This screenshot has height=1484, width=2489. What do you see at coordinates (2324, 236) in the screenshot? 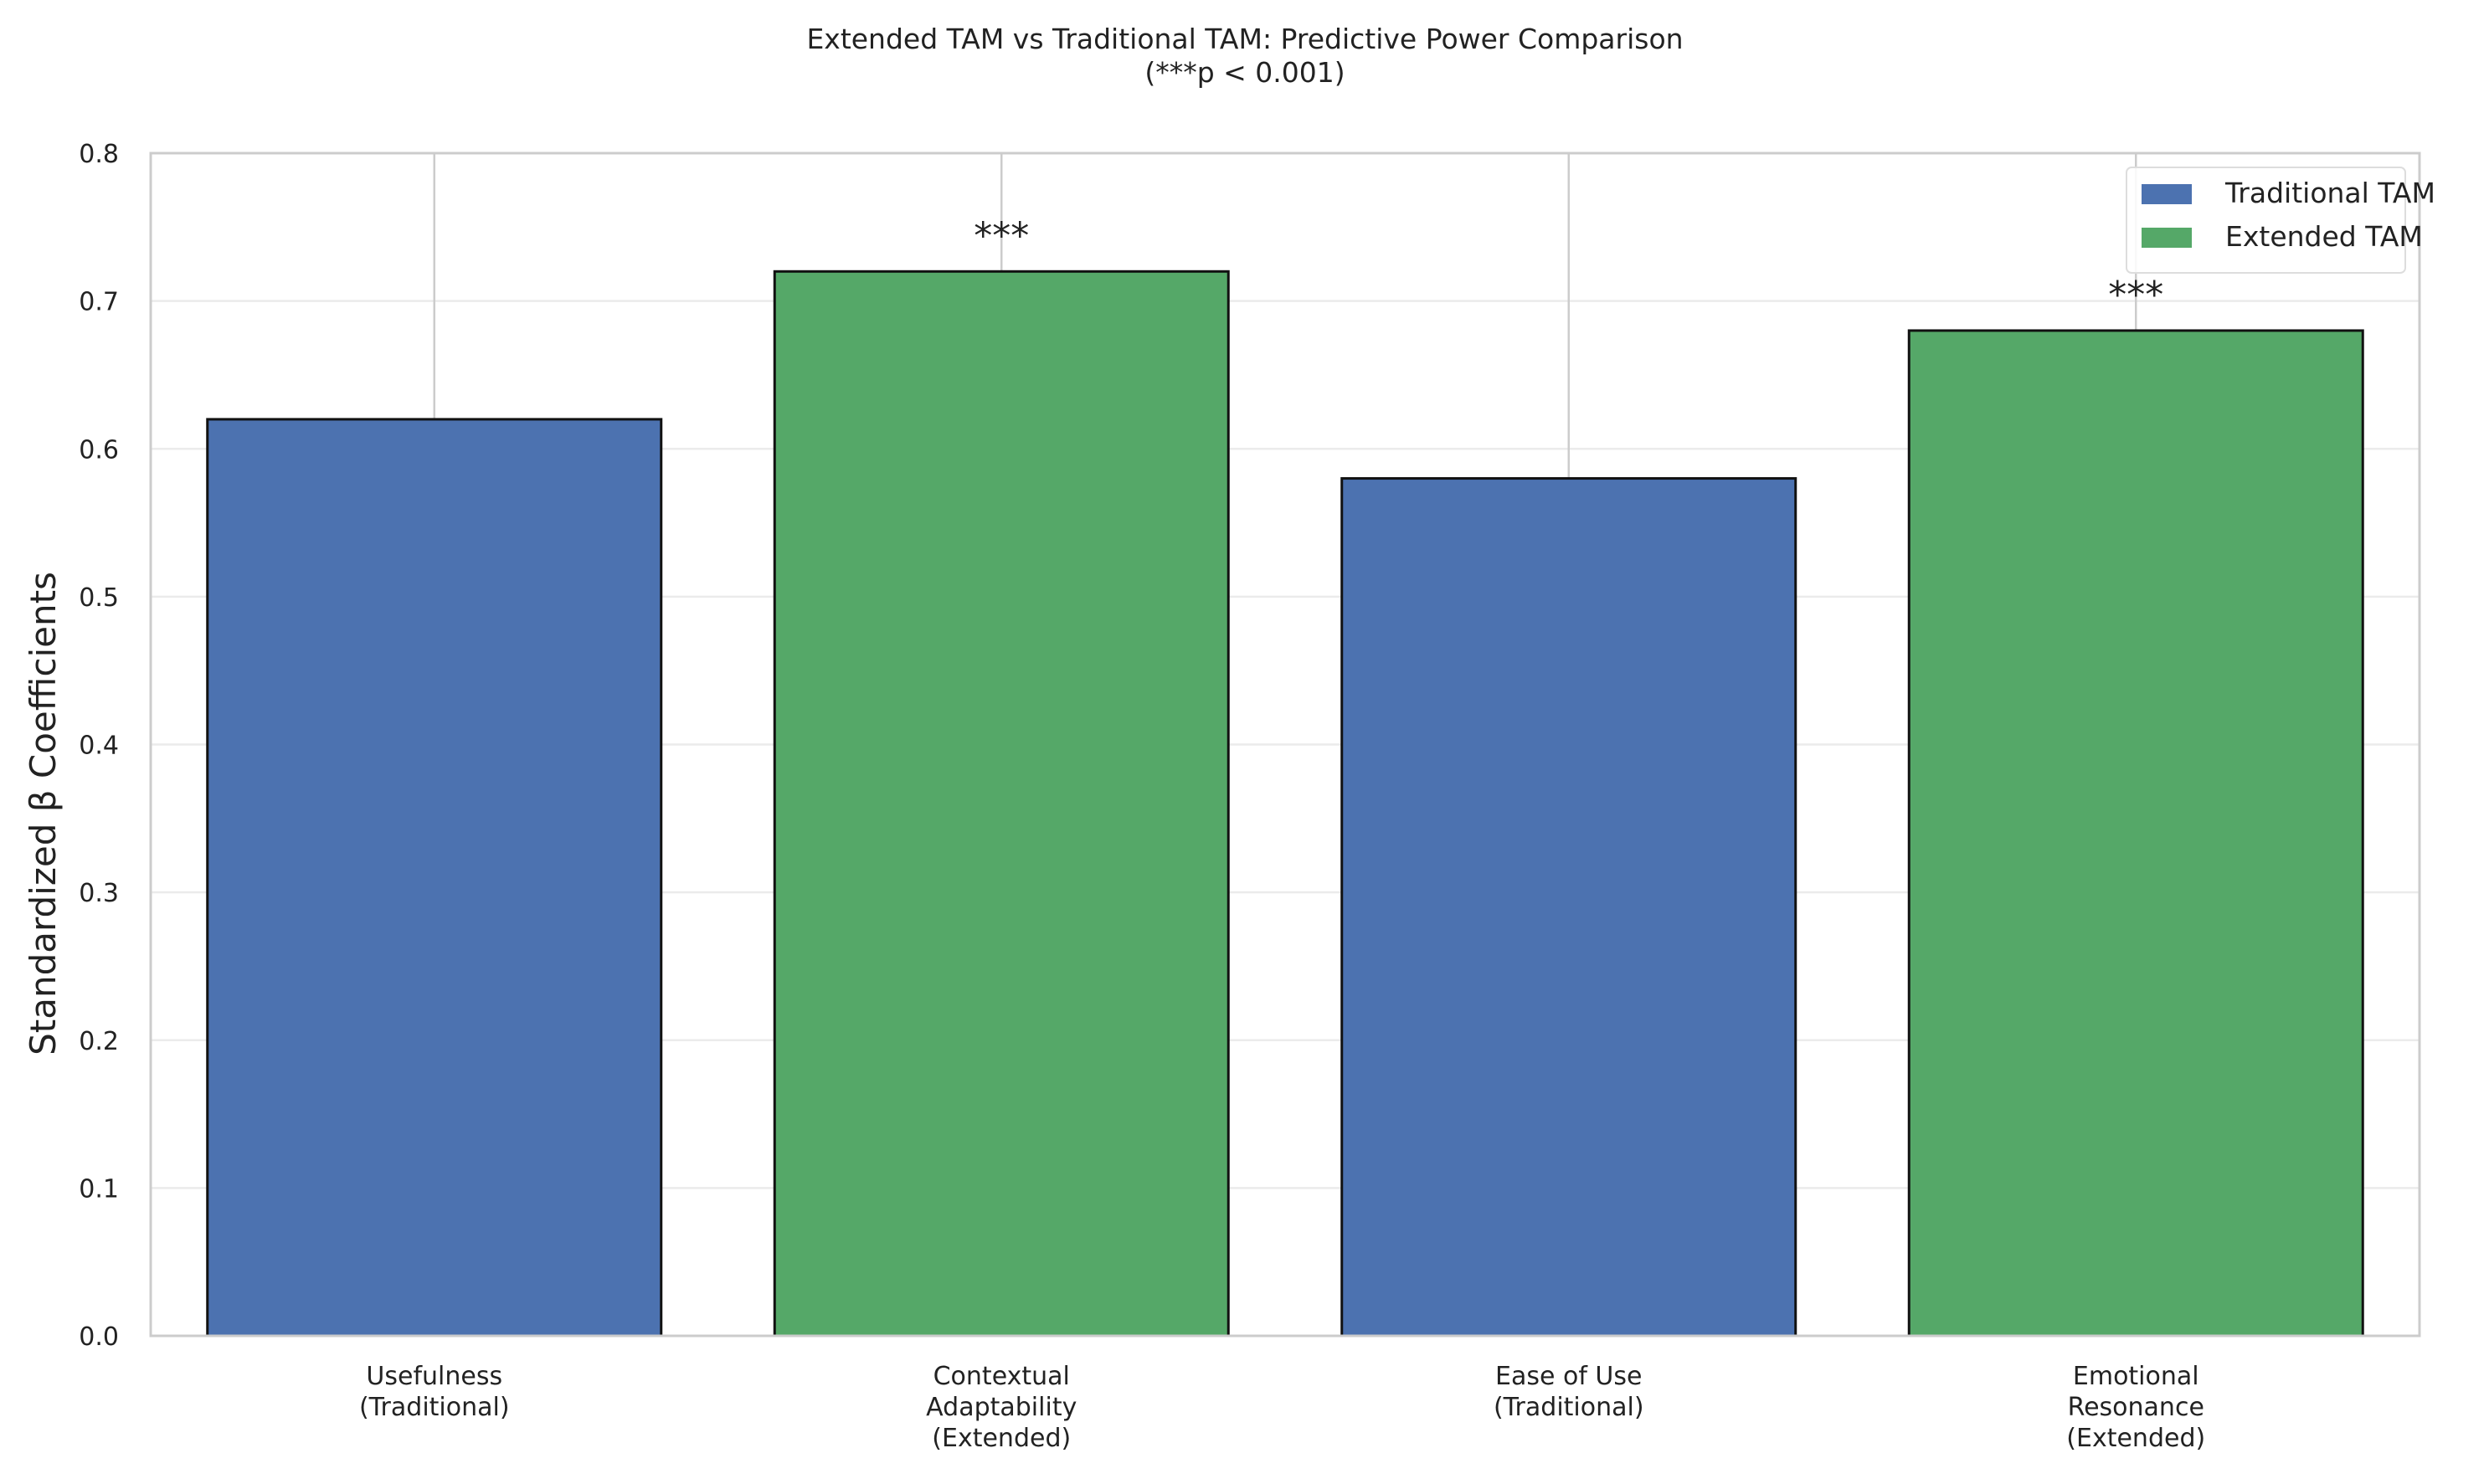
I see `legend-label: Extended TAM` at bounding box center [2324, 236].